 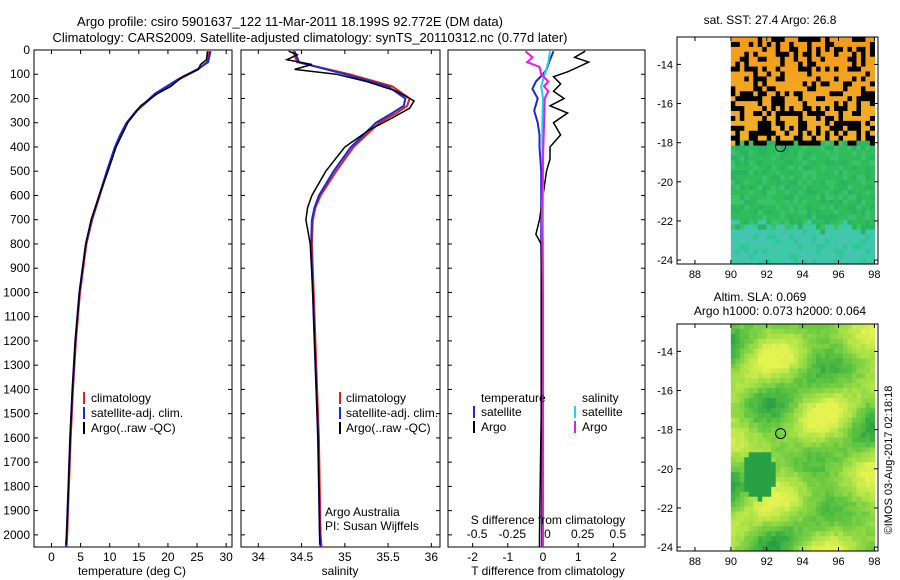 I want to click on depth-tick-label: 1000, so click(x=16, y=292).